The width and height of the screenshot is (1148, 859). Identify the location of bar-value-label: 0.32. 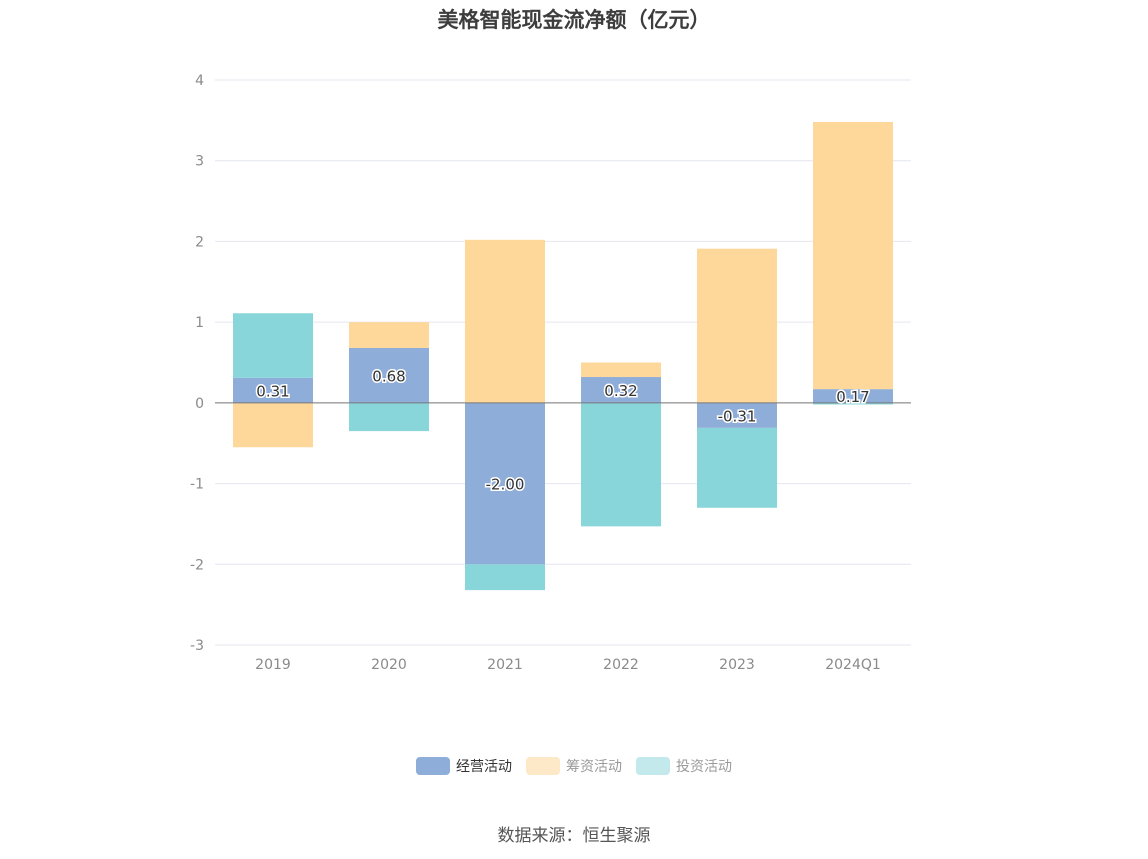
(620, 391).